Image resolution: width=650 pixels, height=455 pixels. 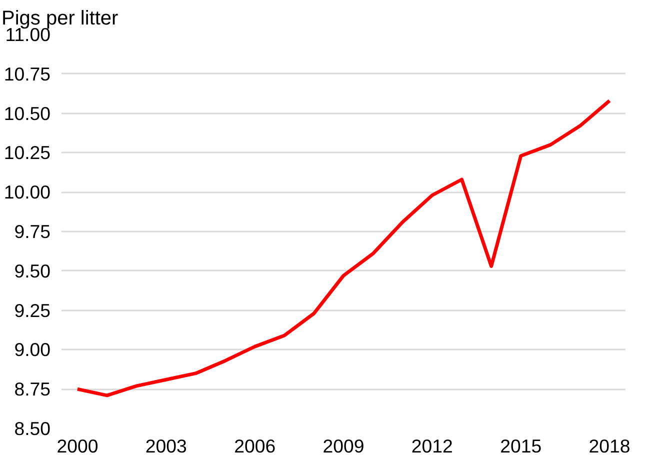 What do you see at coordinates (32, 271) in the screenshot?
I see `y-tick-label: 9.50` at bounding box center [32, 271].